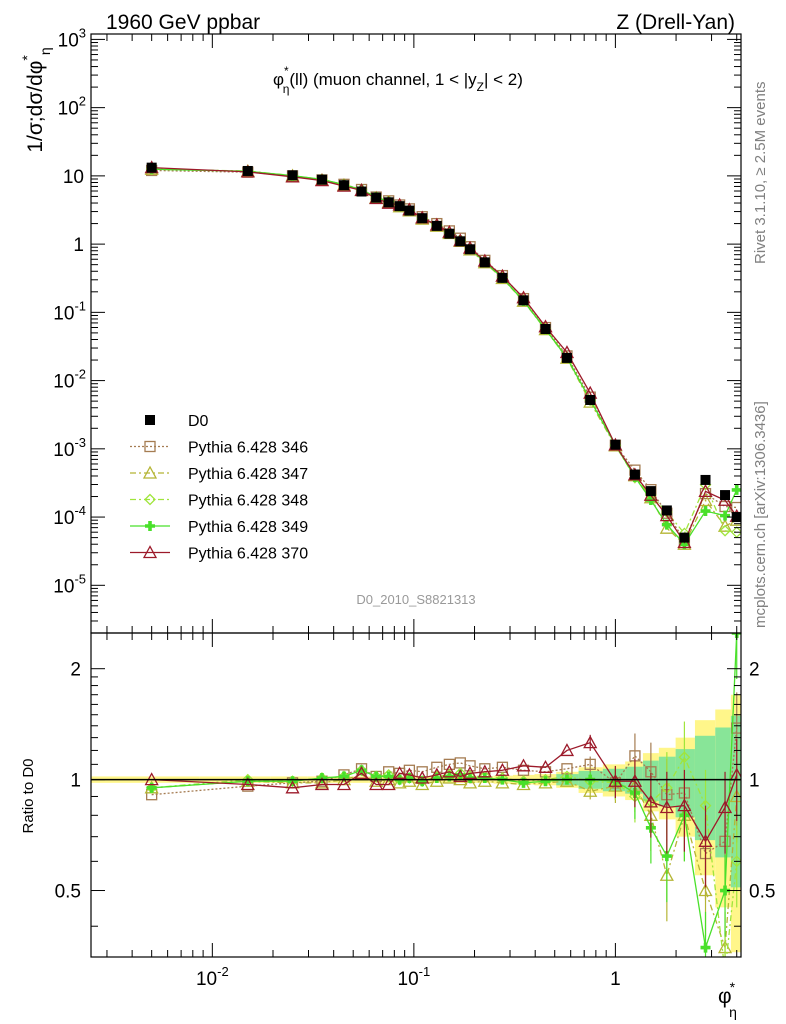 This screenshot has width=786, height=1024. I want to click on y-tick-label-main: 10⁻⁴, so click(69, 516).